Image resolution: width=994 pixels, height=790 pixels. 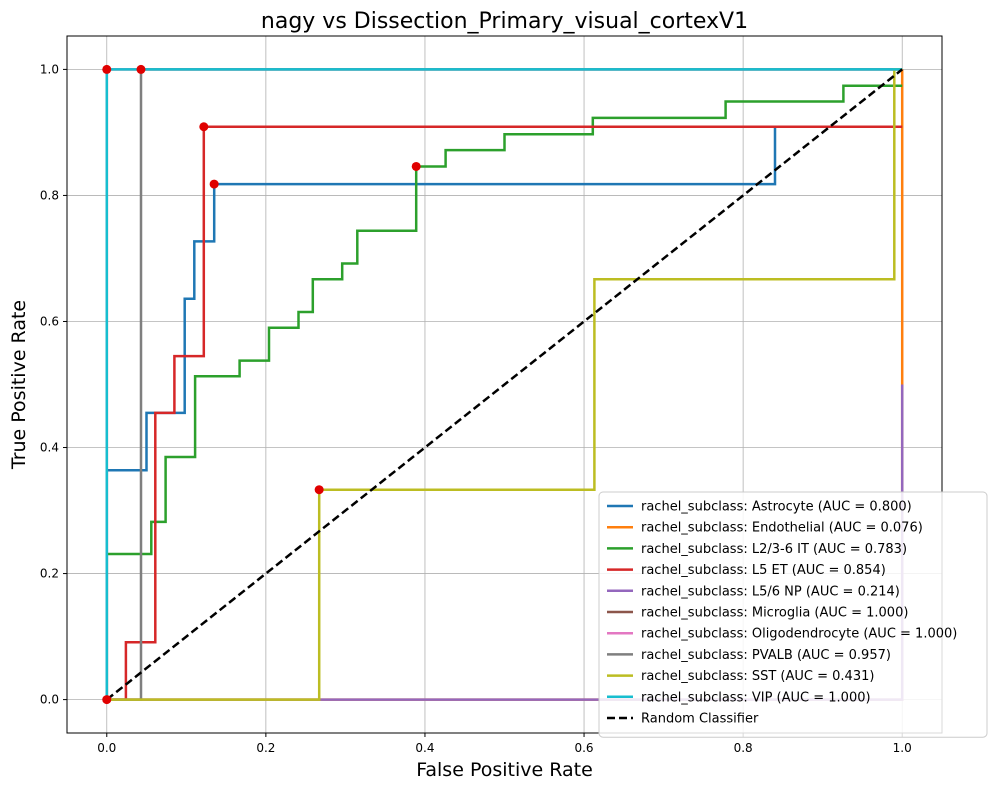 I want to click on x-tick-label: 0.8, so click(x=743, y=748).